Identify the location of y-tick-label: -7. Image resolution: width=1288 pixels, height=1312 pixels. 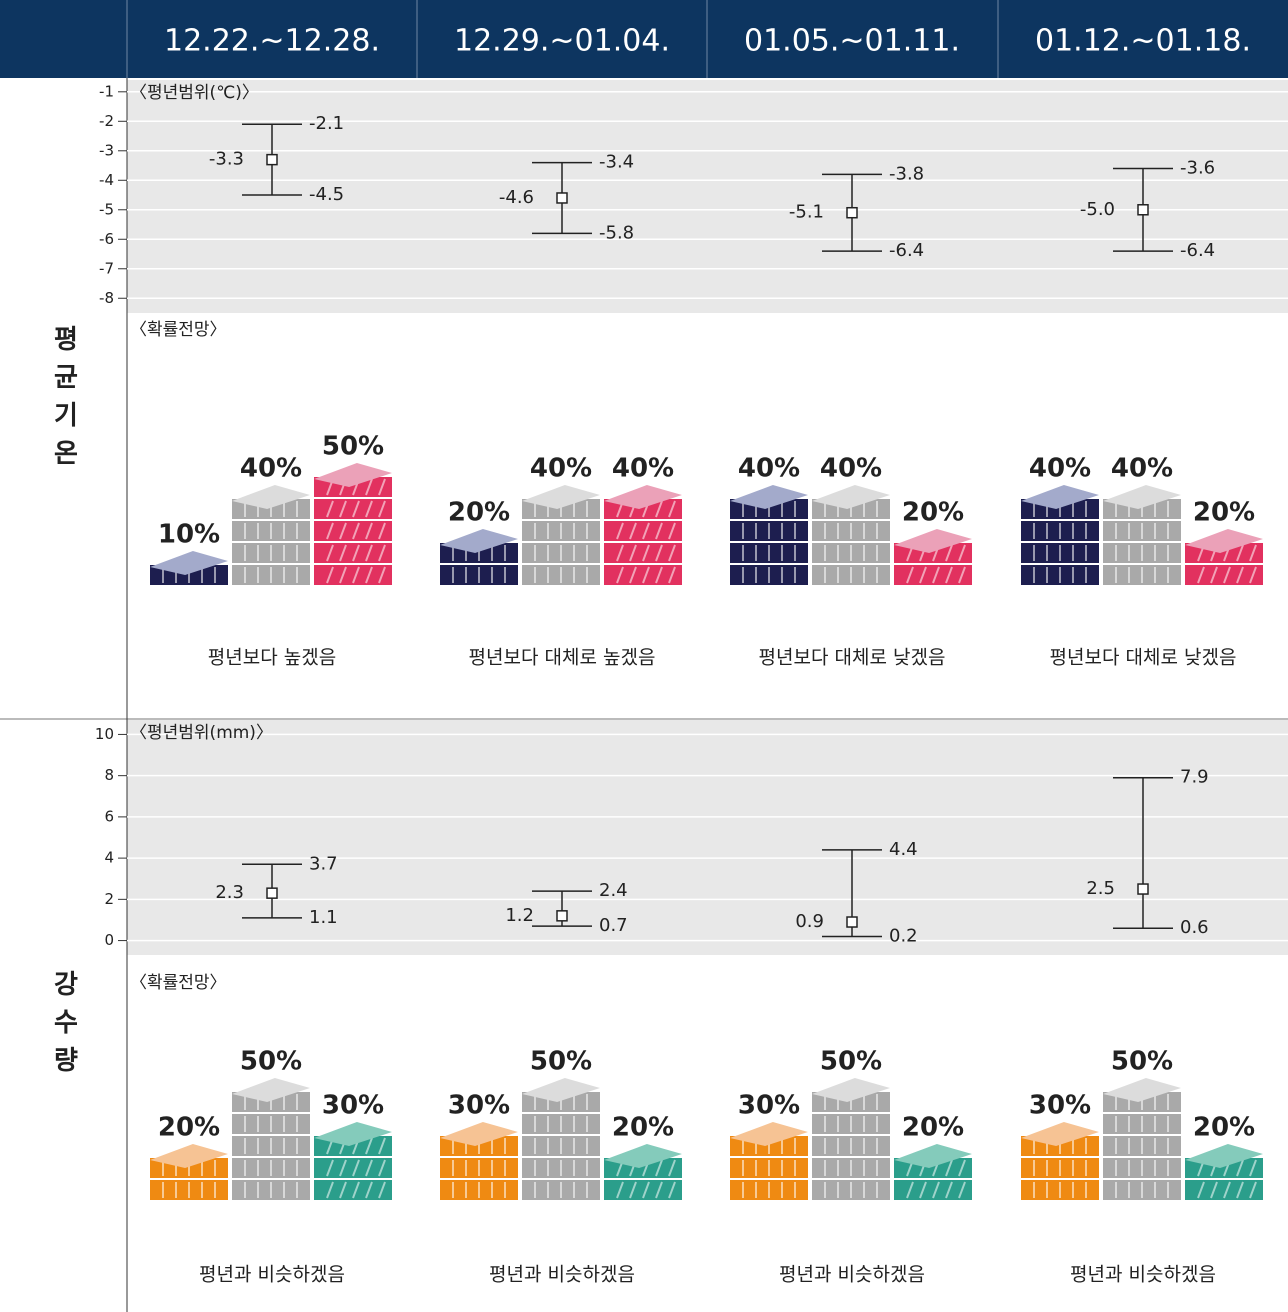
(106, 268).